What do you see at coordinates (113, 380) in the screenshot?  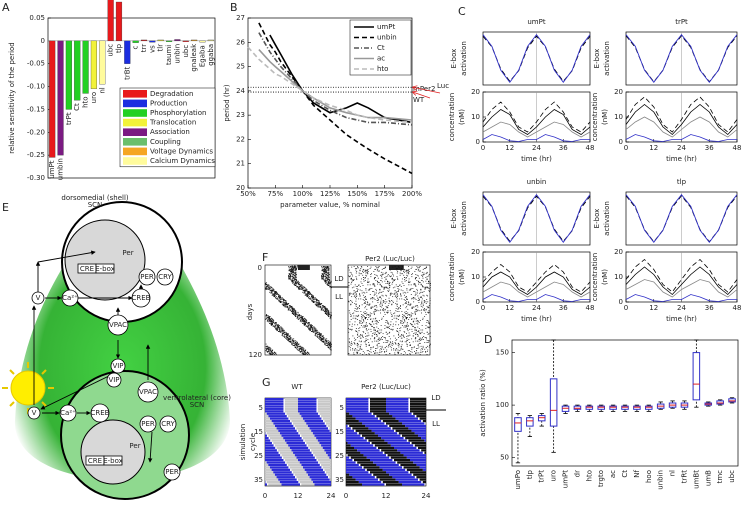 I see `diagram-label: VIP` at bounding box center [113, 380].